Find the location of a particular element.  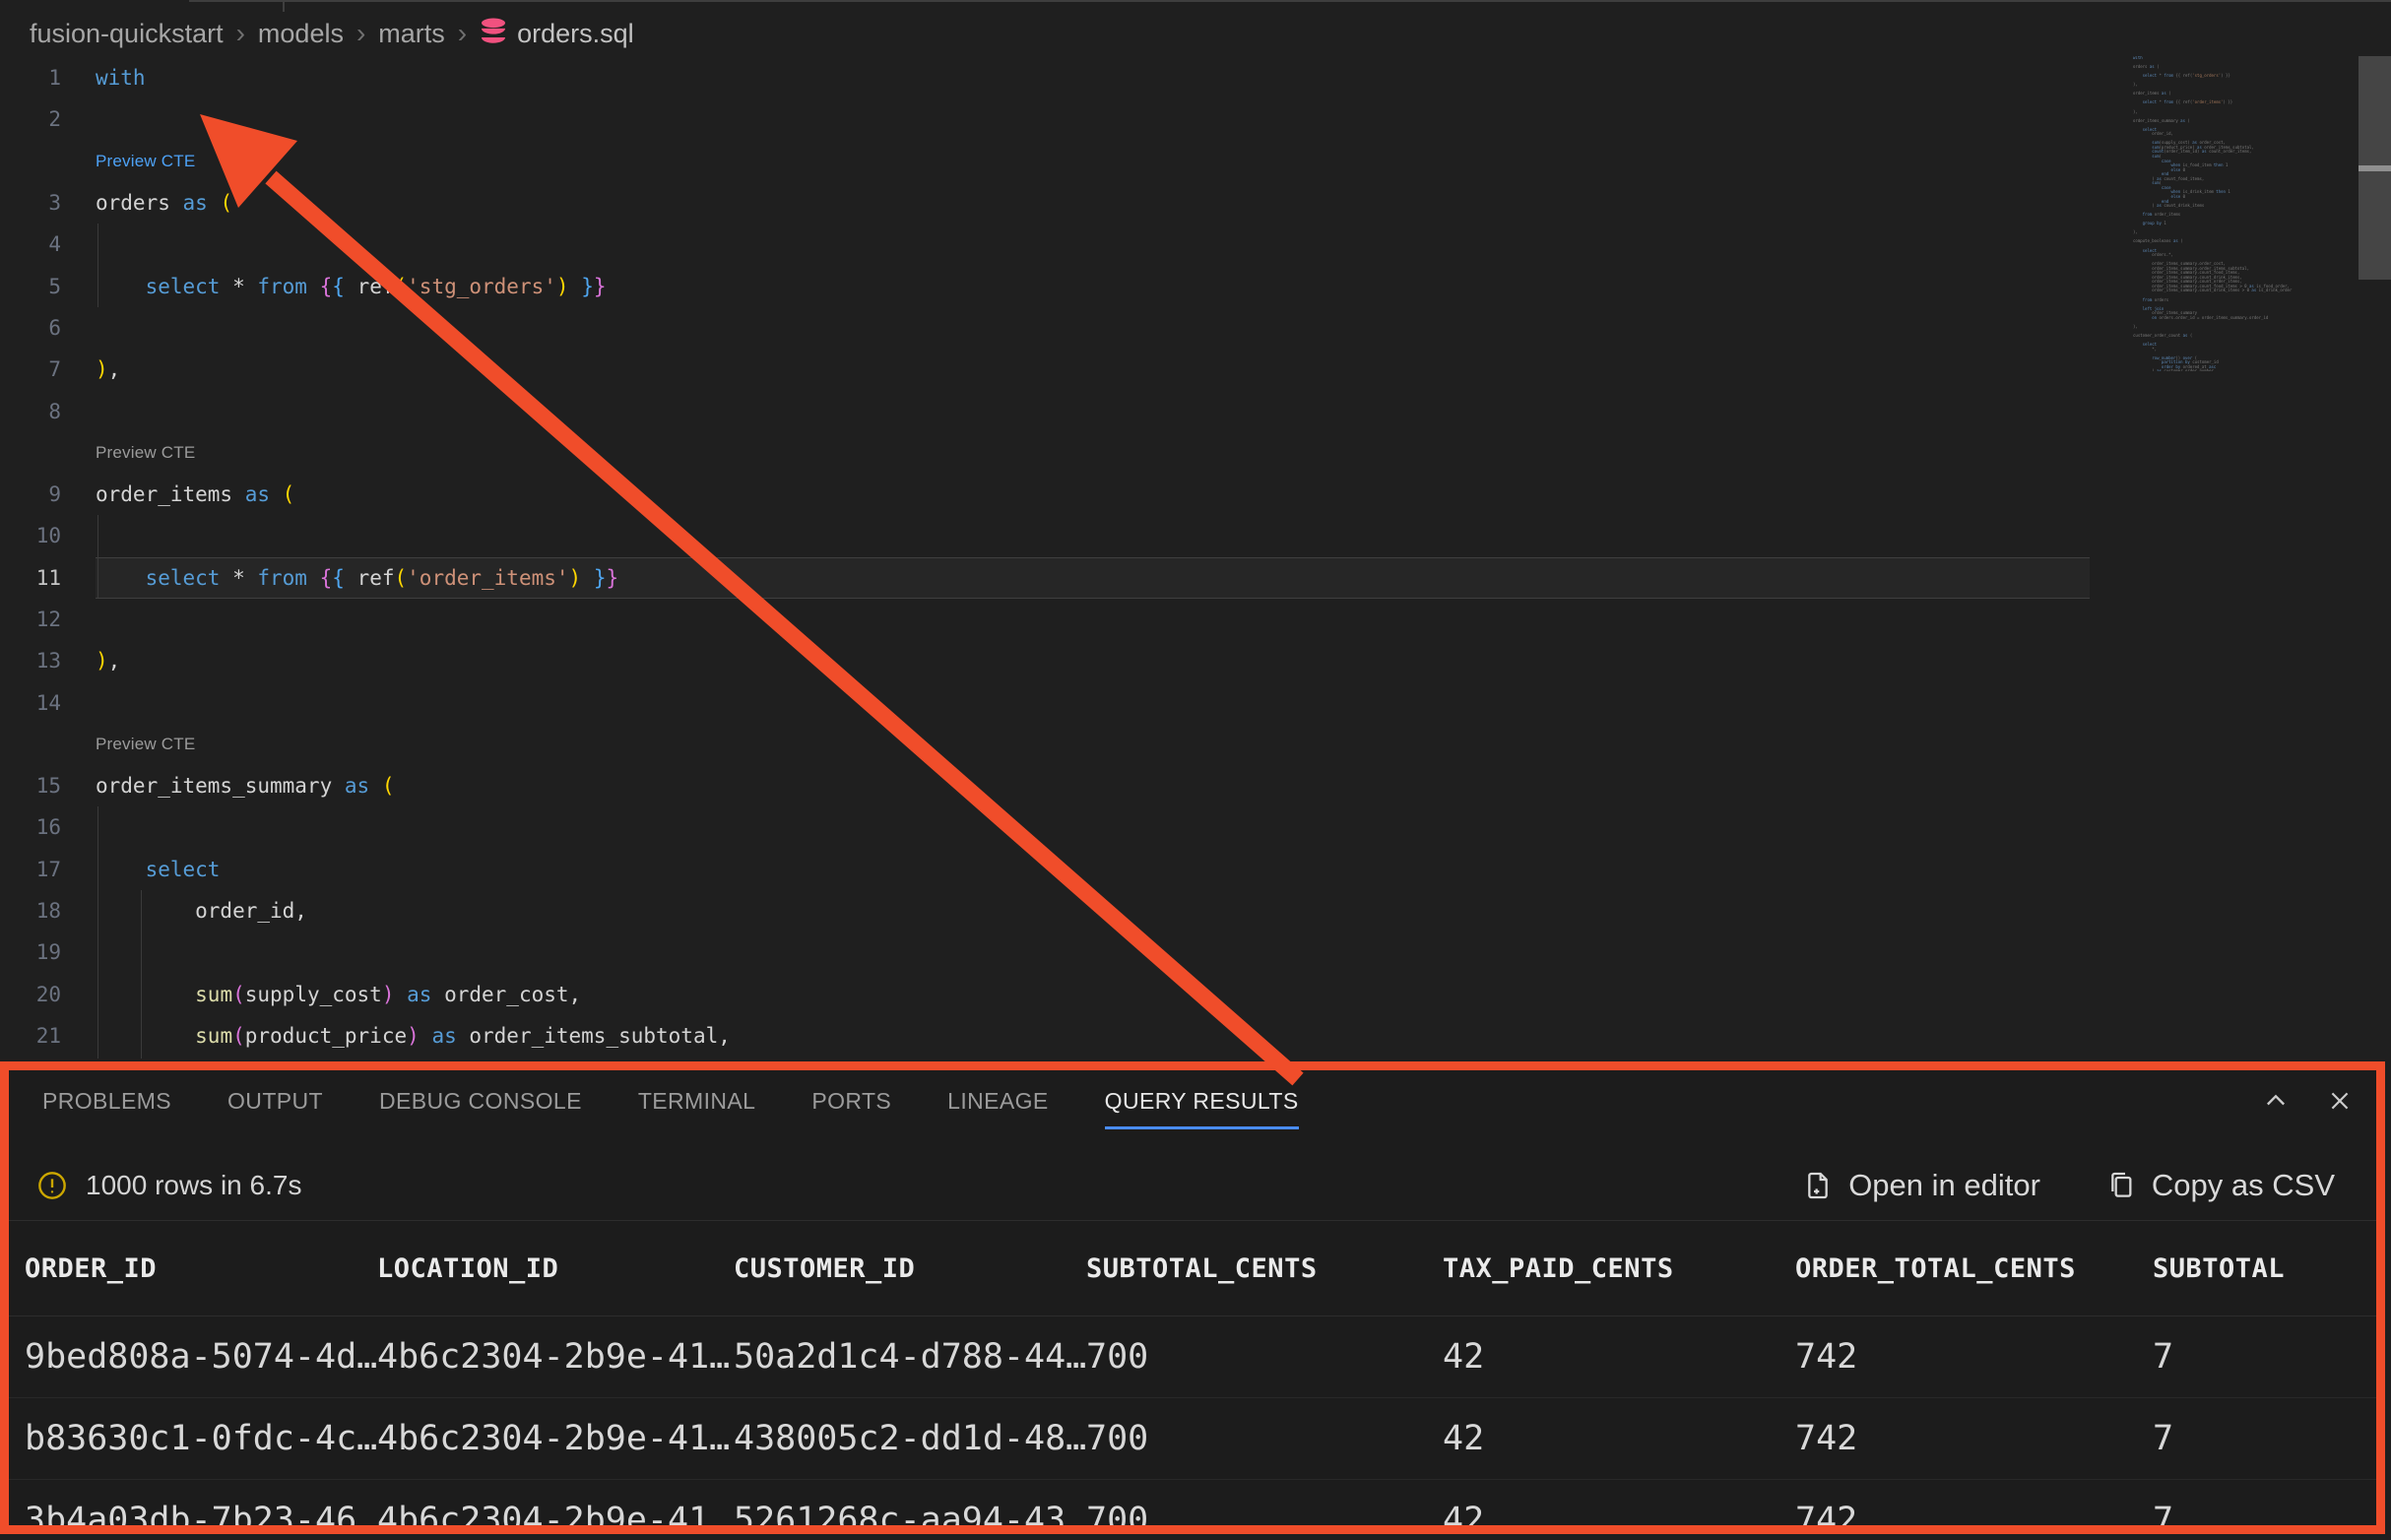

warning-icon is located at coordinates (52, 1185).